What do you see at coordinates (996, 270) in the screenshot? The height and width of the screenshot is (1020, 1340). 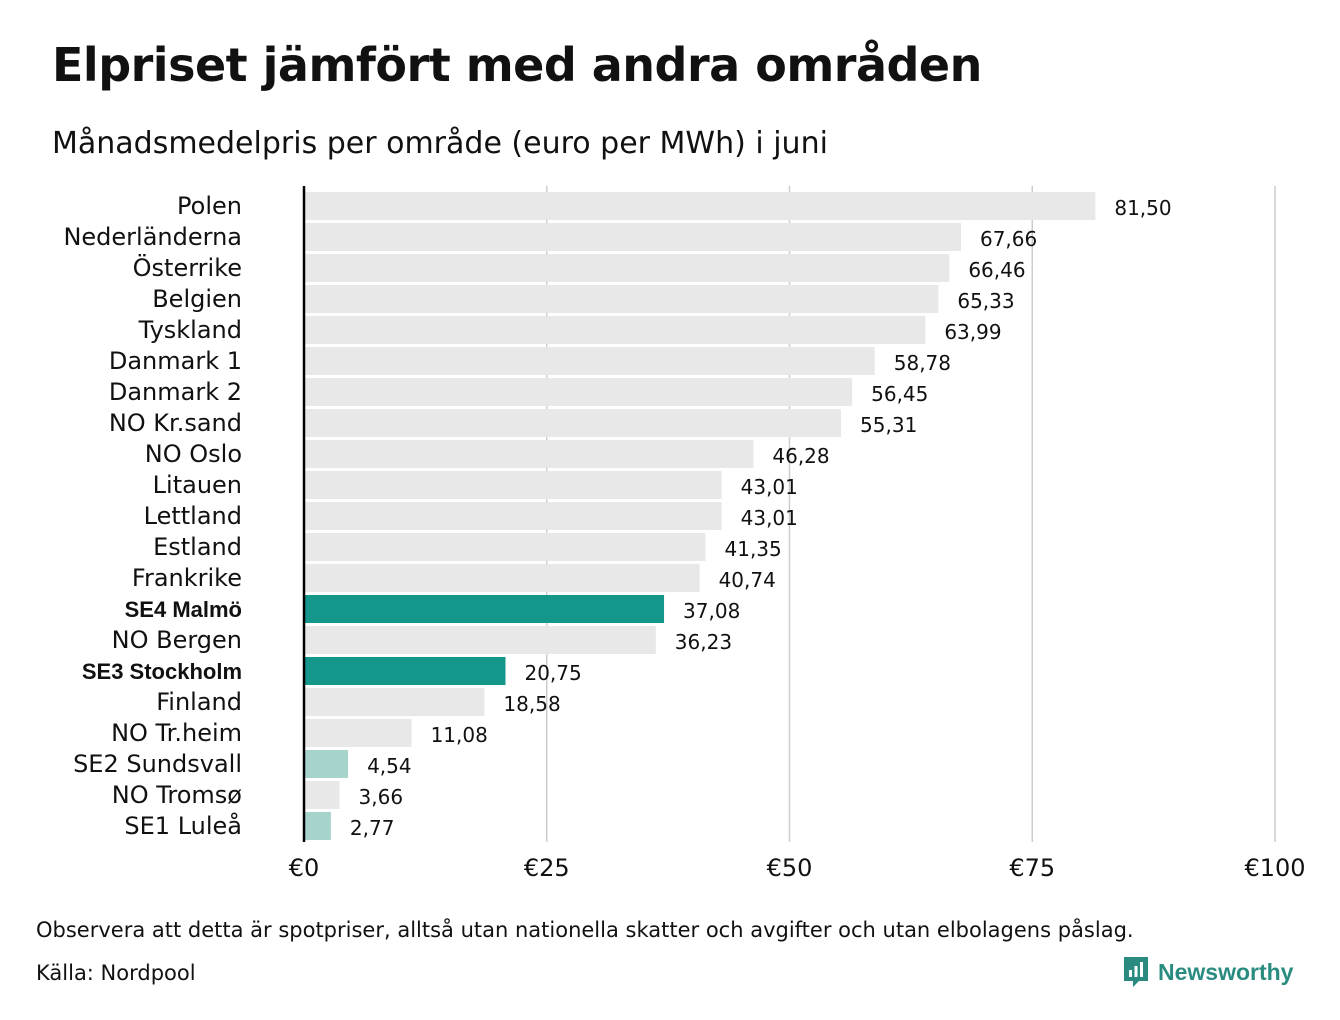 I see `value-label: 66,46` at bounding box center [996, 270].